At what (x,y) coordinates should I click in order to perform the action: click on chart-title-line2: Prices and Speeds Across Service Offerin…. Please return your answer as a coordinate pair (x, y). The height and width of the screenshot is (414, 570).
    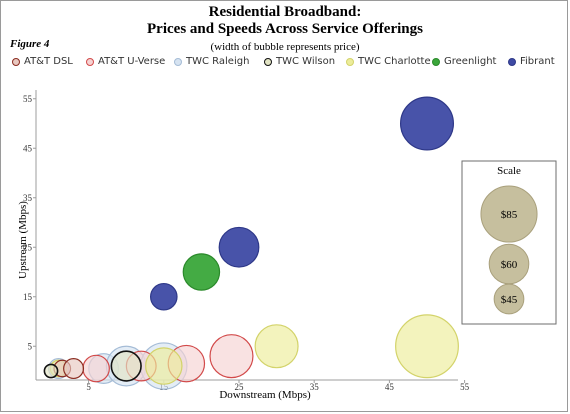
    Looking at the image, I should click on (285, 29).